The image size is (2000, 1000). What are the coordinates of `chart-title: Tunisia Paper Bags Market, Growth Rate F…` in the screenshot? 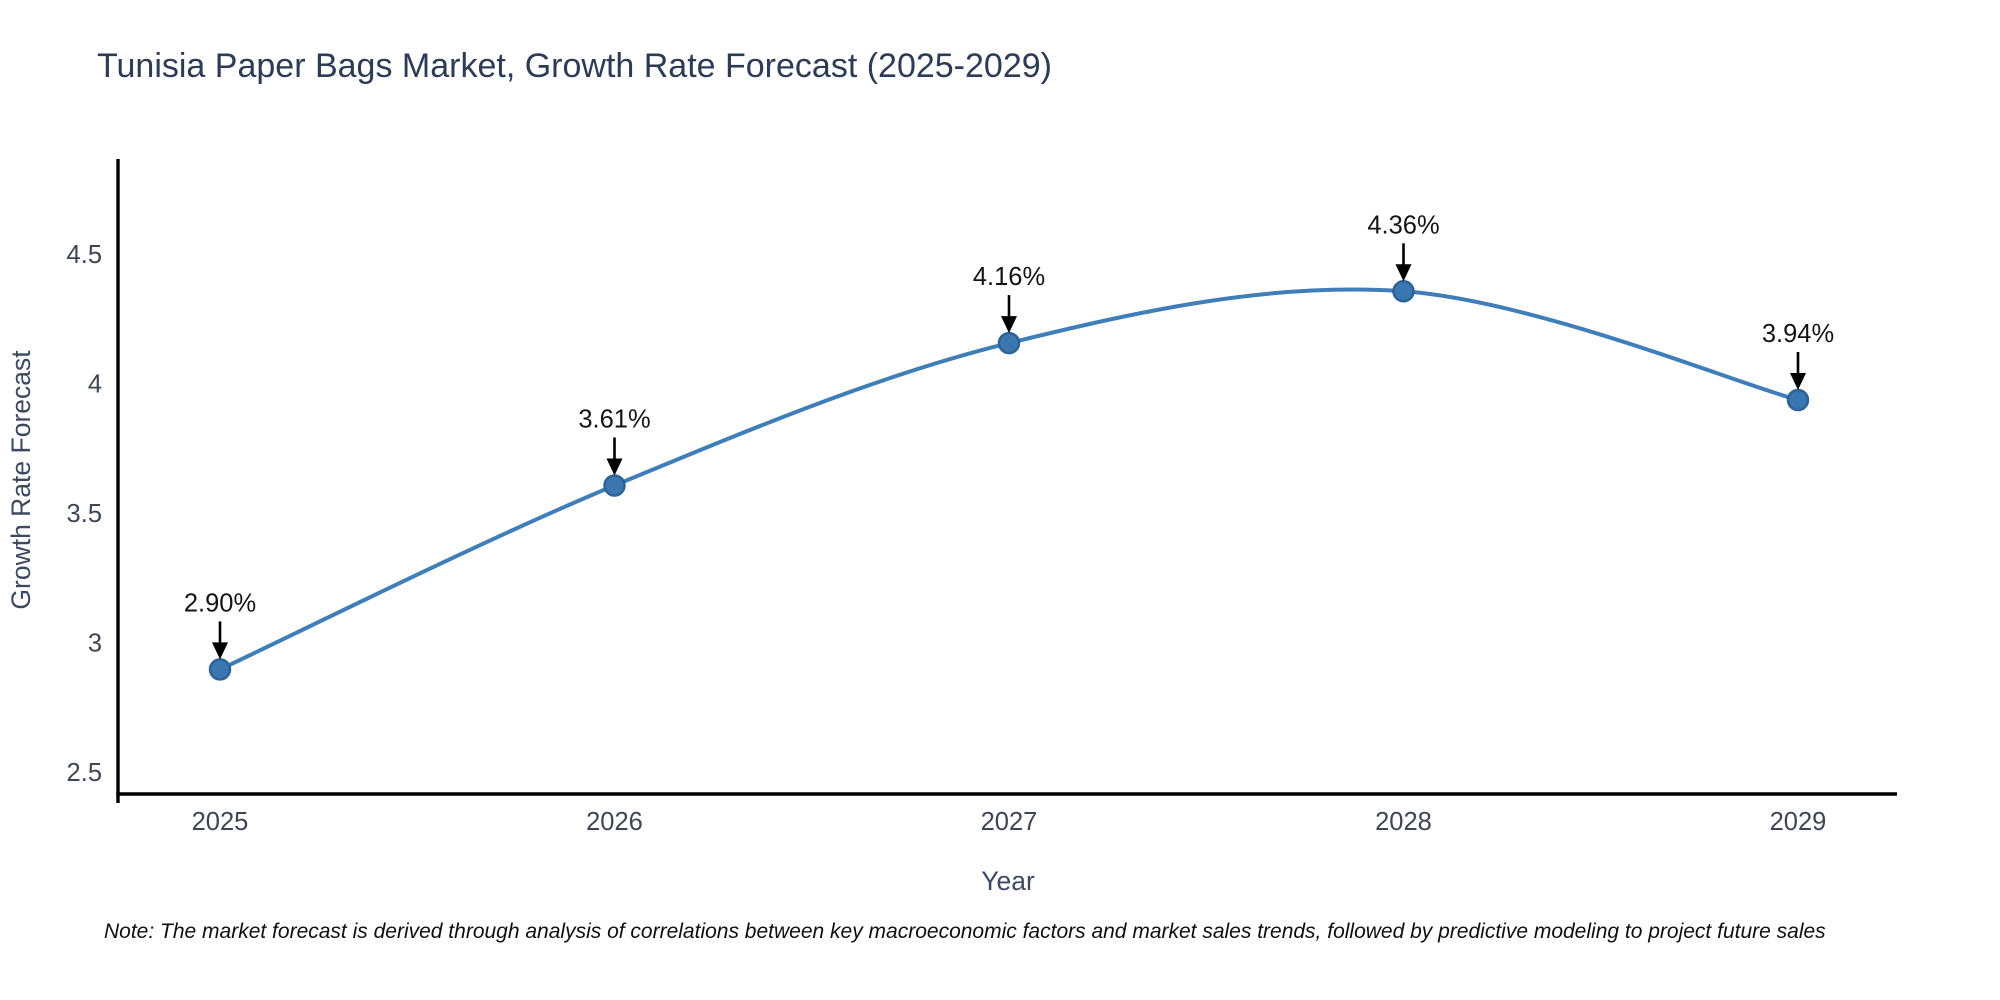 It's located at (574, 66).